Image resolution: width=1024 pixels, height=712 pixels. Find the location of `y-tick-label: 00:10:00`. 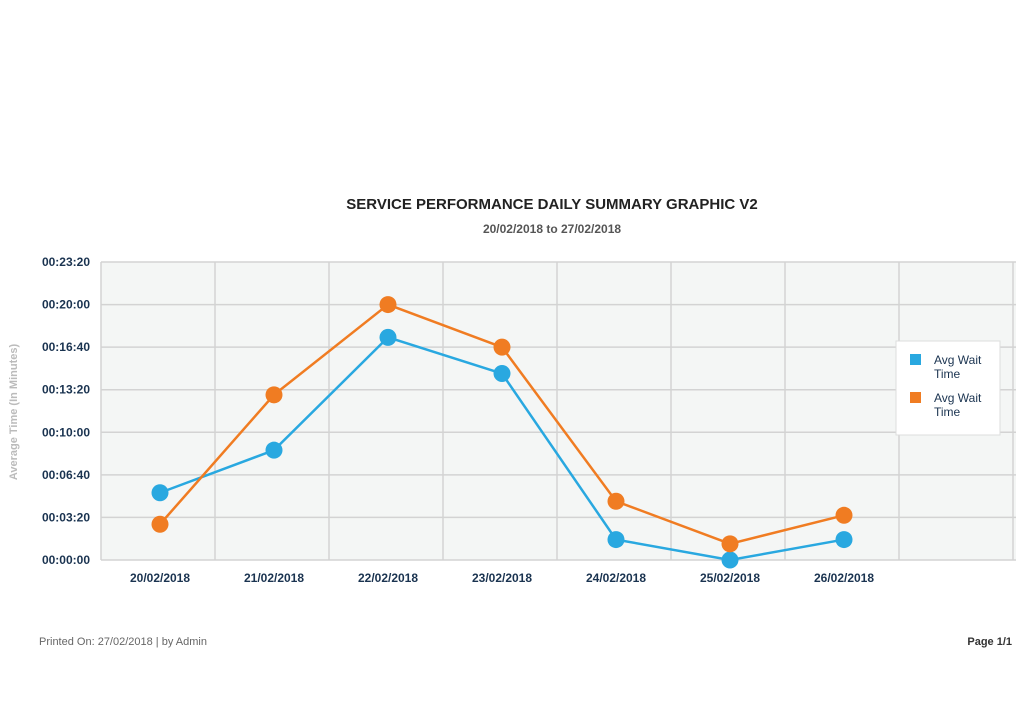

y-tick-label: 00:10:00 is located at coordinates (66, 432).